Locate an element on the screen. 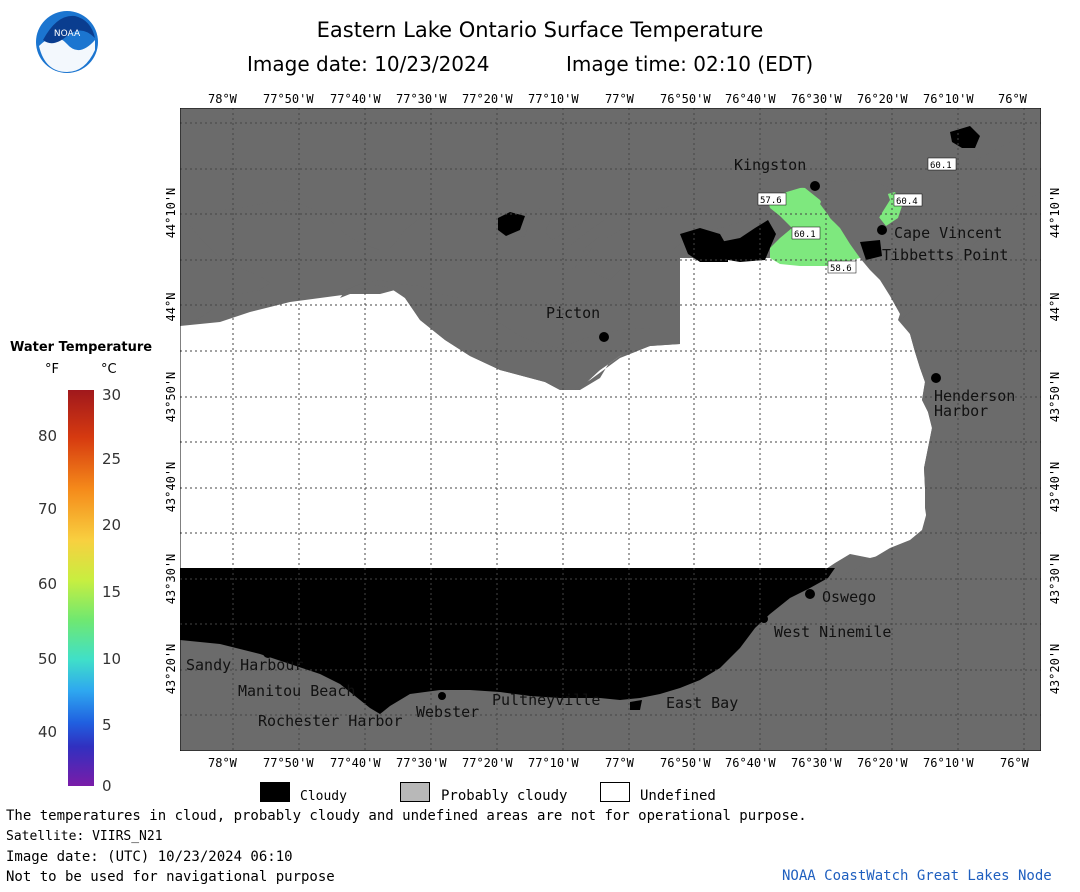 The width and height of the screenshot is (1080, 892). color-scale-bar is located at coordinates (81, 588).